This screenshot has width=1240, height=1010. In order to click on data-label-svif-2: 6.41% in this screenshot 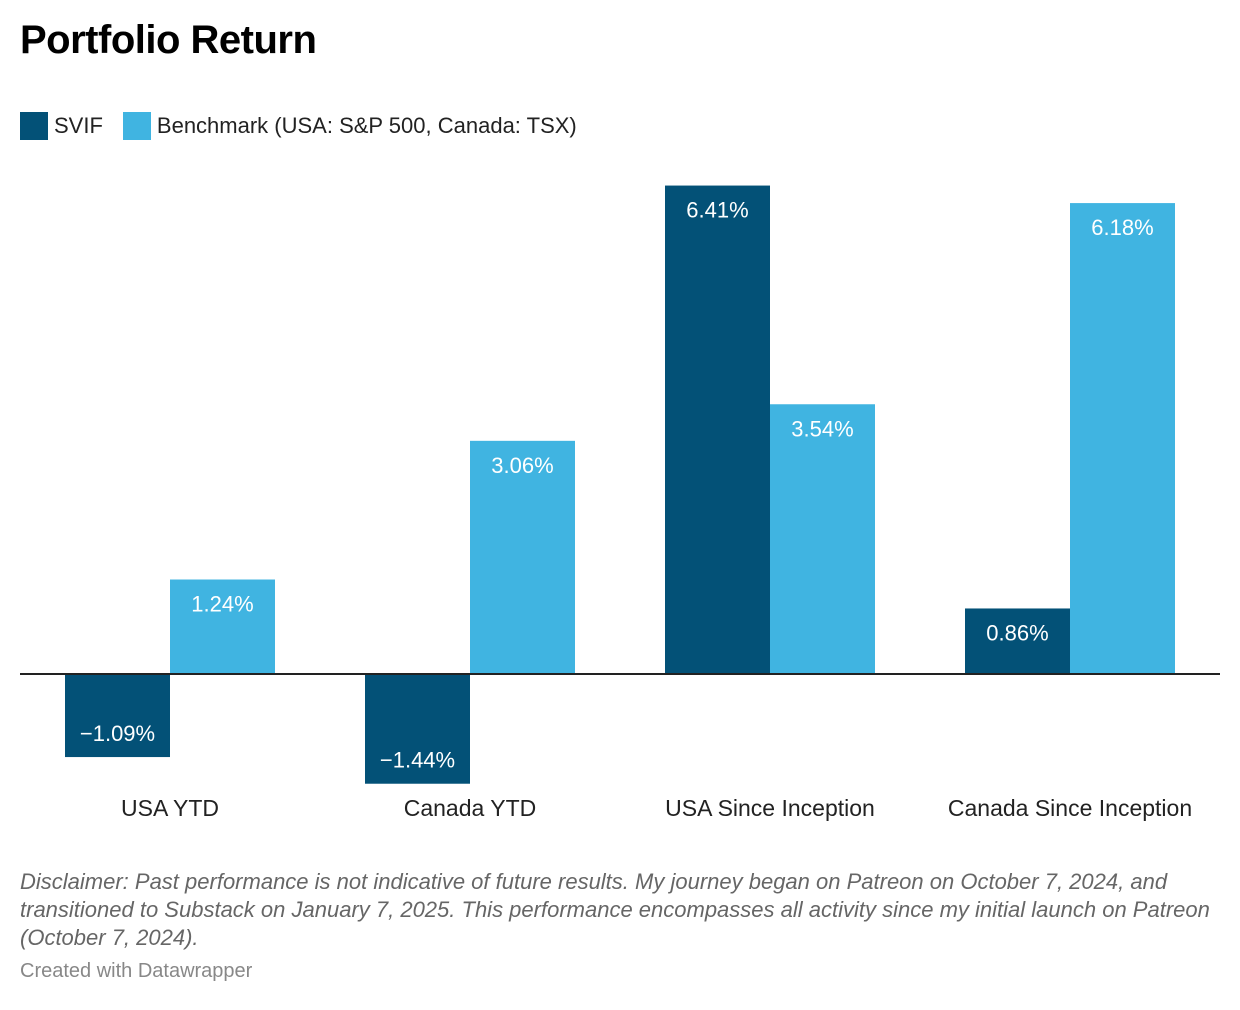, I will do `click(717, 210)`.